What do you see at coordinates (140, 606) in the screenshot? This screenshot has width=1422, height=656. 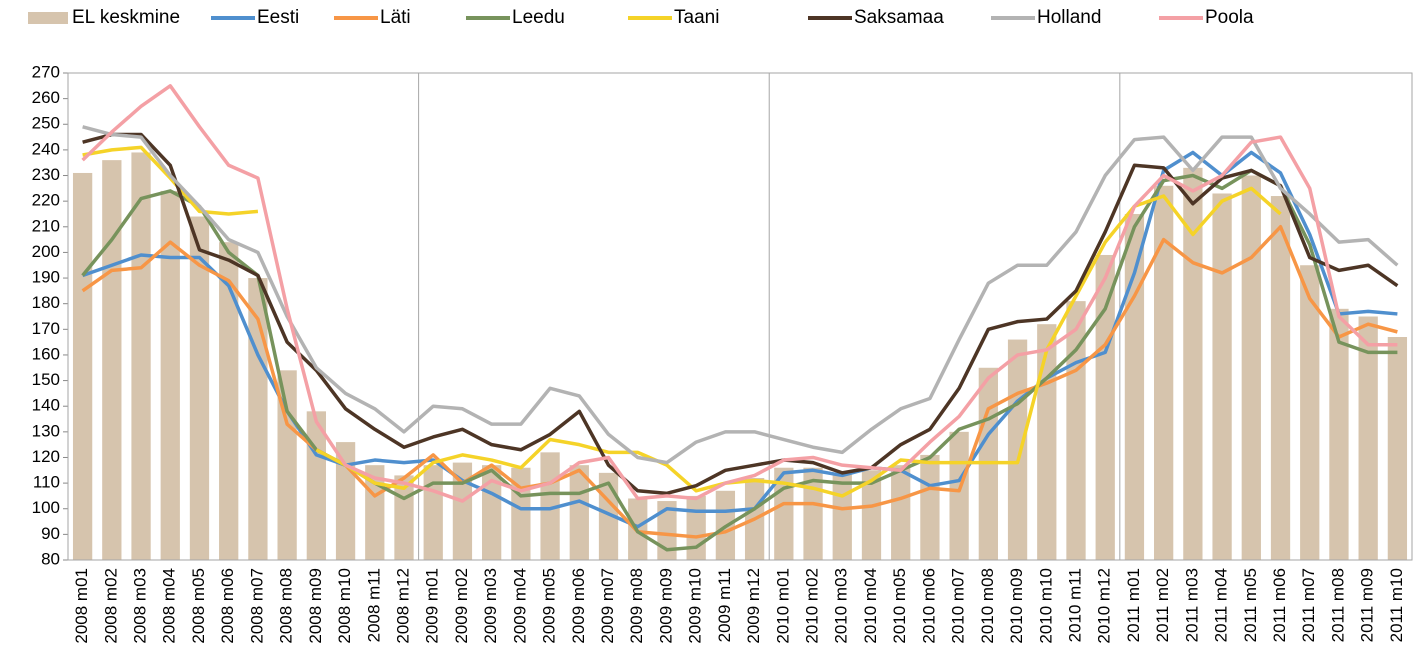 I see `x-tick-label: 2008 m03` at bounding box center [140, 606].